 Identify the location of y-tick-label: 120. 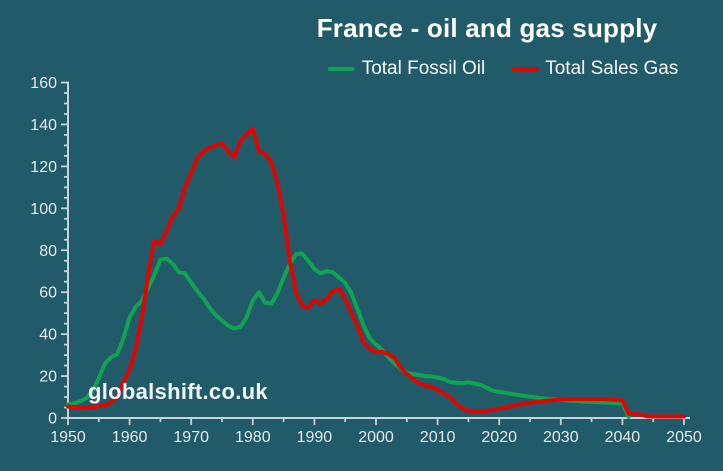
(43, 167).